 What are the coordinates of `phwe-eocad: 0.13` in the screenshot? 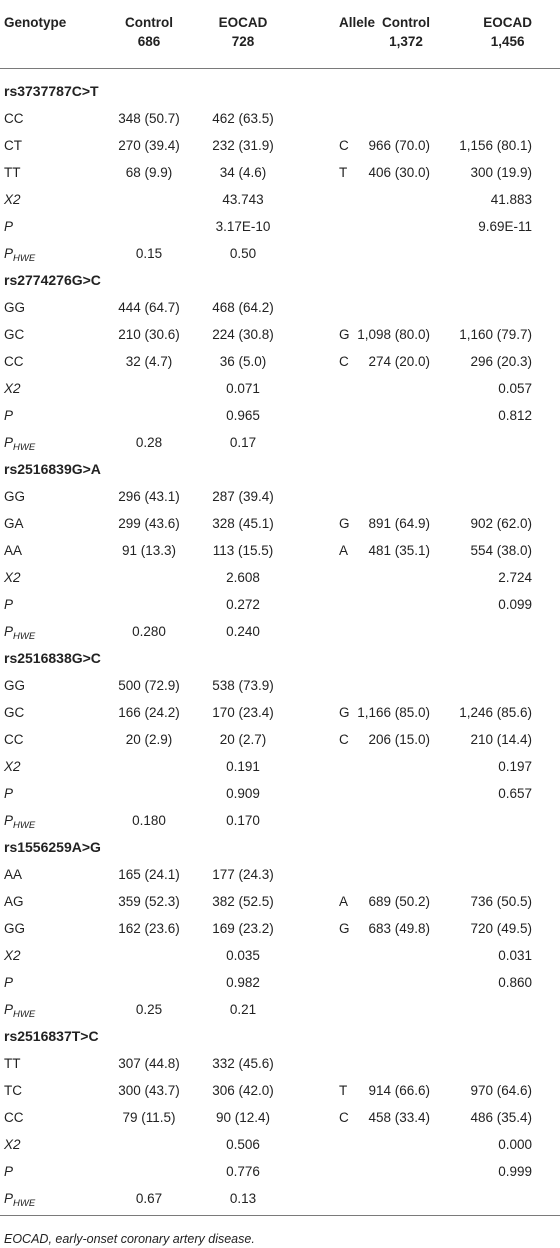 It's located at (243, 1198).